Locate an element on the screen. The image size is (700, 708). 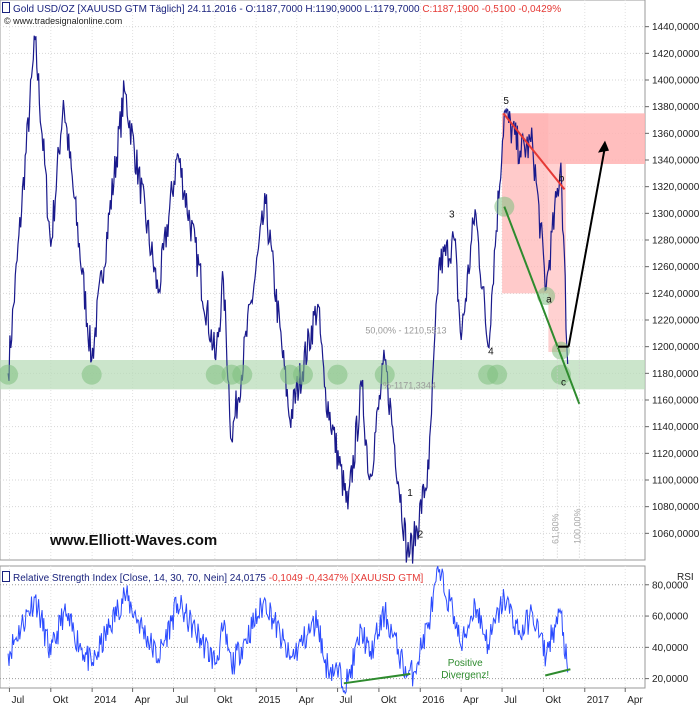
fib-vertical-618: 61,80% is located at coordinates (556, 528).